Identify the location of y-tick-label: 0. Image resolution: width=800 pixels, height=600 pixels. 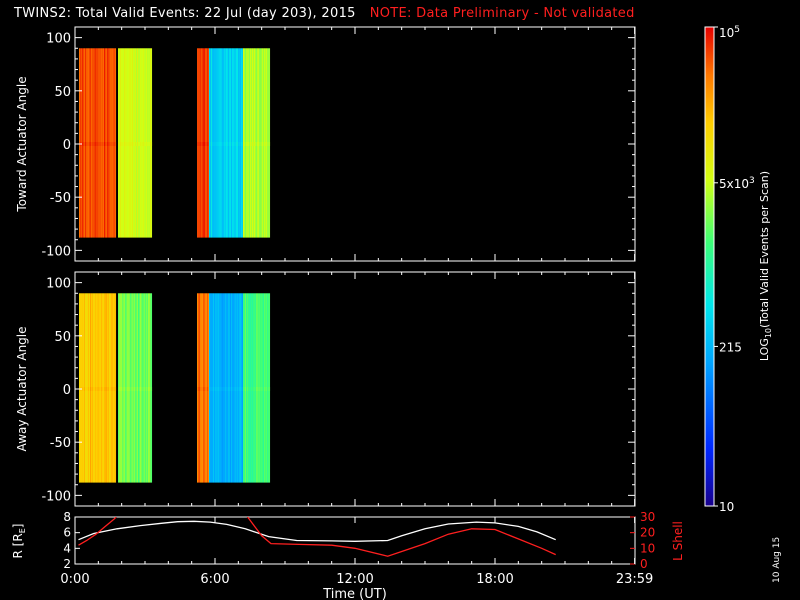
(67, 390).